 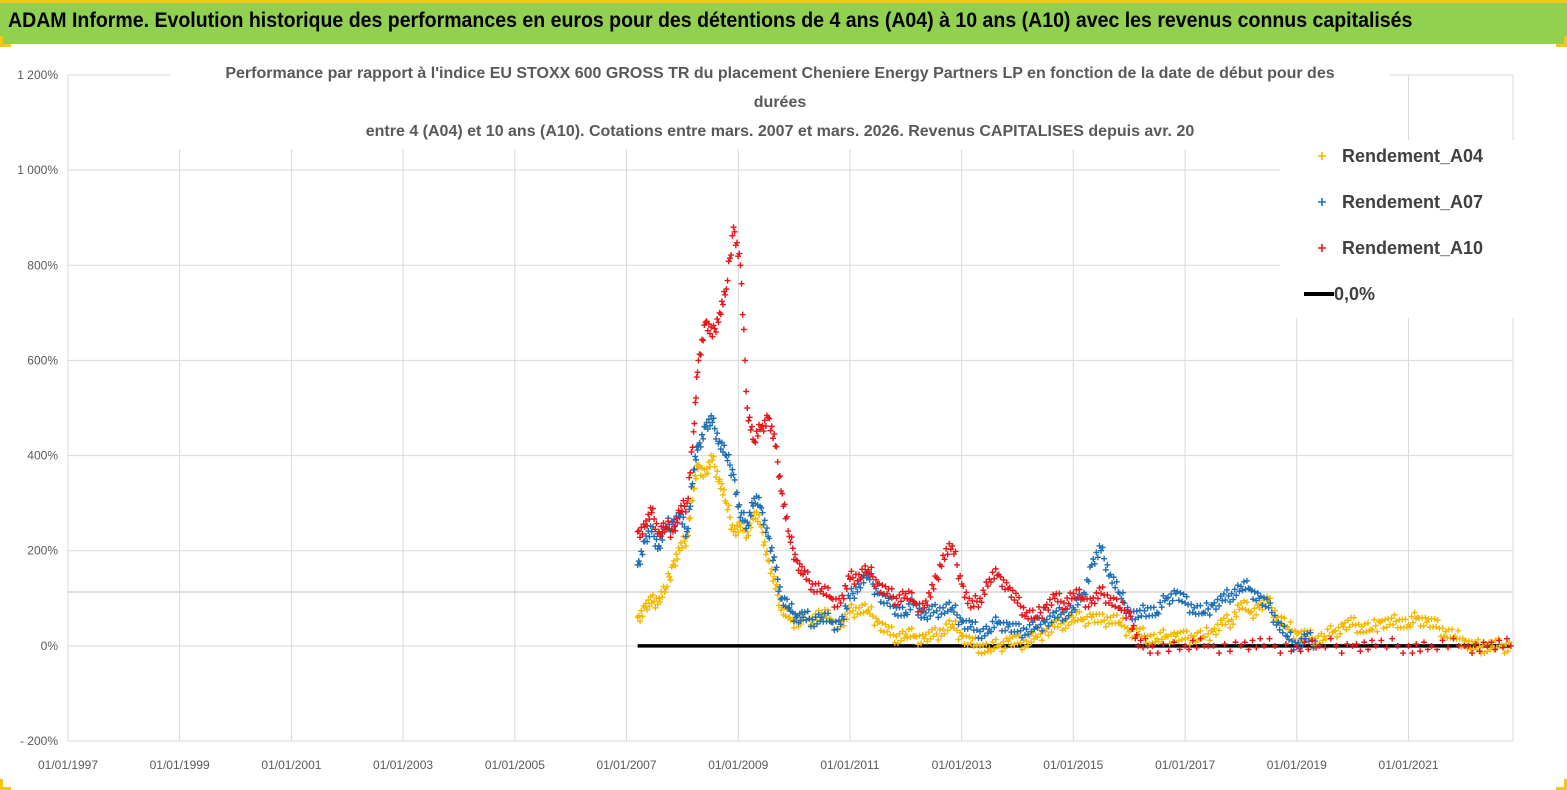 What do you see at coordinates (1297, 765) in the screenshot?
I see `x-tick-label: 01/01/2019` at bounding box center [1297, 765].